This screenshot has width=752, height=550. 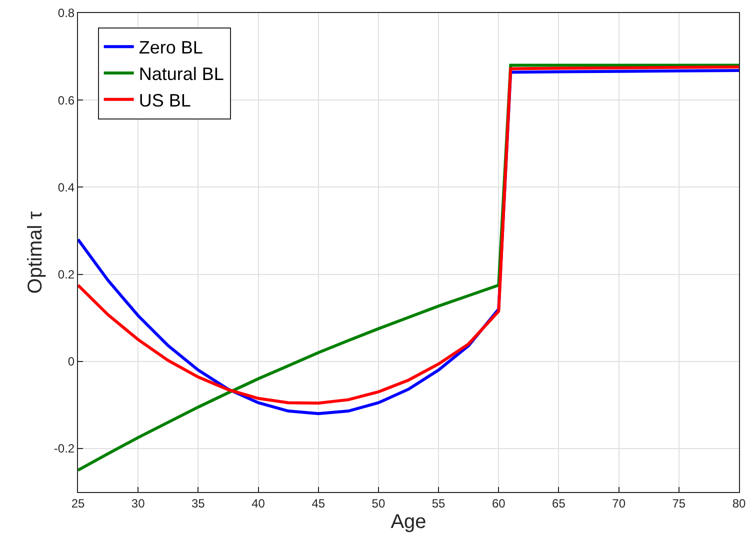 I want to click on y-tick-label: 0.8, so click(x=66, y=13).